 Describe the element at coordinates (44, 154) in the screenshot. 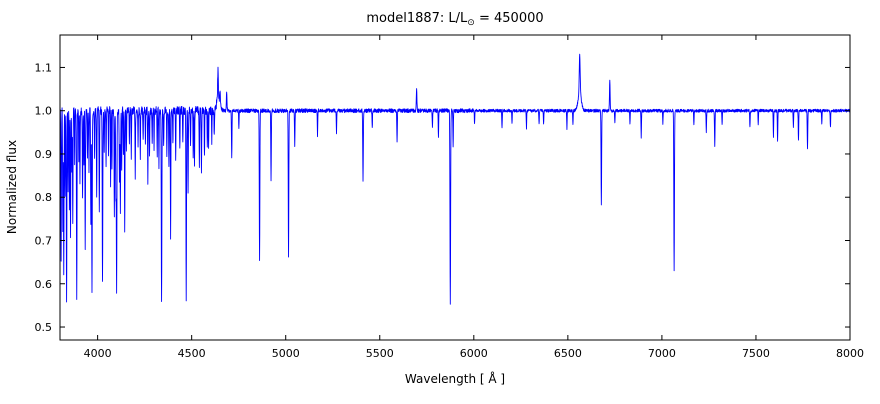

I see `y-tick-label: 0.9` at that location.